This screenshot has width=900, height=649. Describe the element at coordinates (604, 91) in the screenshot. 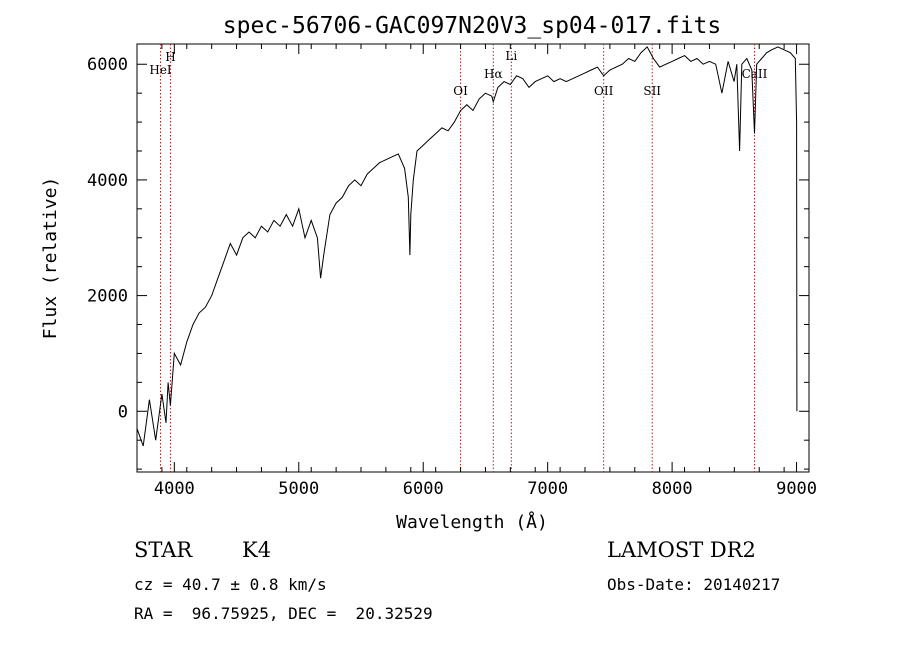

I see `line-marker-label: OII` at that location.